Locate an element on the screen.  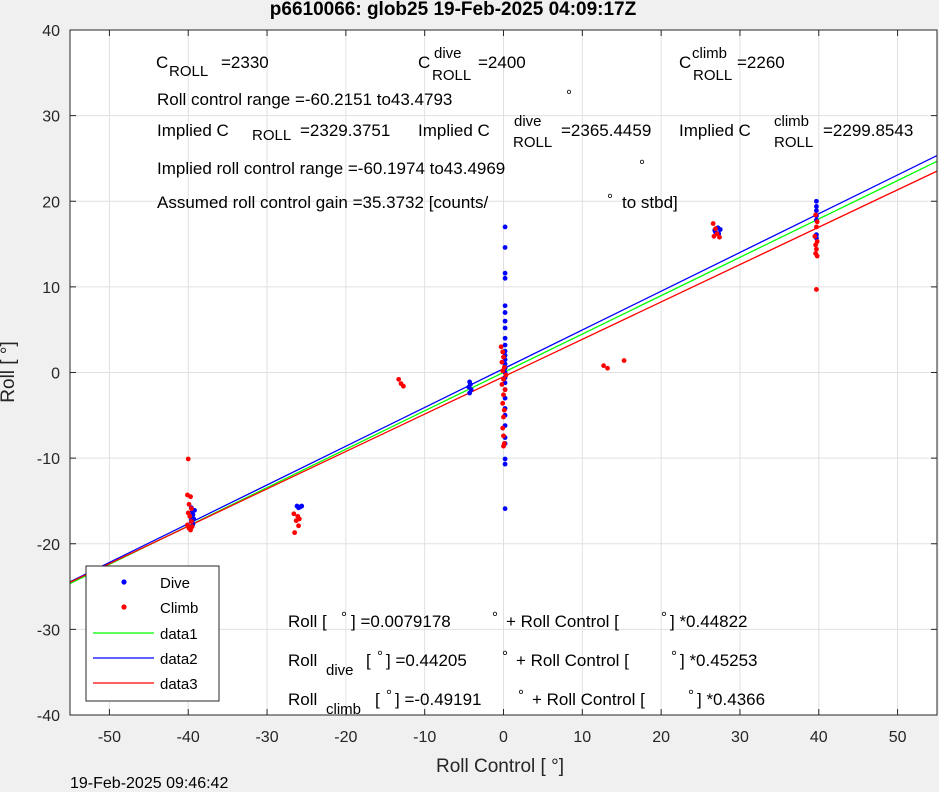
c-roll-prefix: C is located at coordinates (162, 62).